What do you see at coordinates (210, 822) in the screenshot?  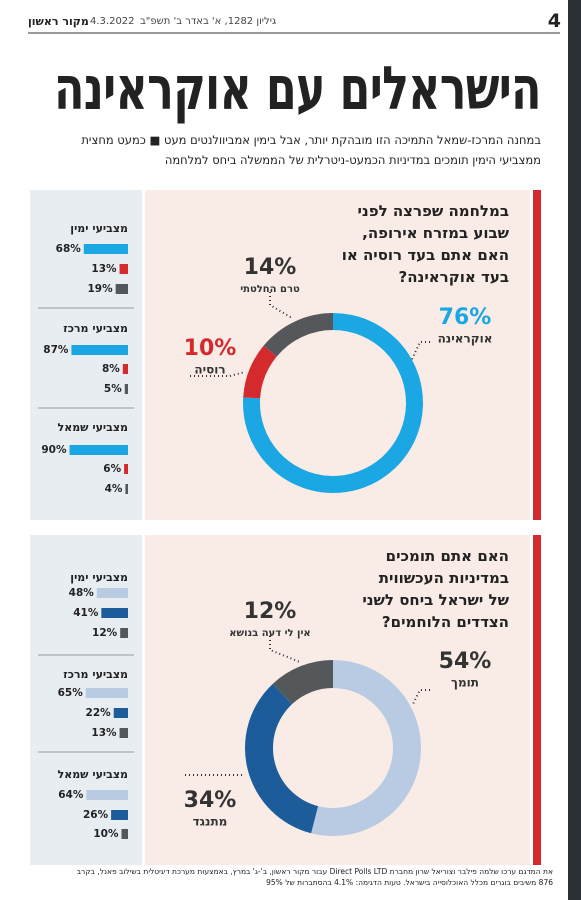 I see `segment-category-label: מתנגד` at bounding box center [210, 822].